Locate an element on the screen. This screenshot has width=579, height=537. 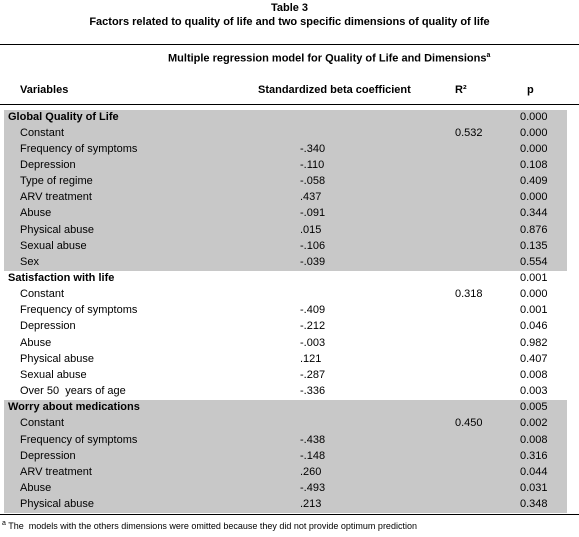
r-squared: 0.532 is located at coordinates (469, 132).